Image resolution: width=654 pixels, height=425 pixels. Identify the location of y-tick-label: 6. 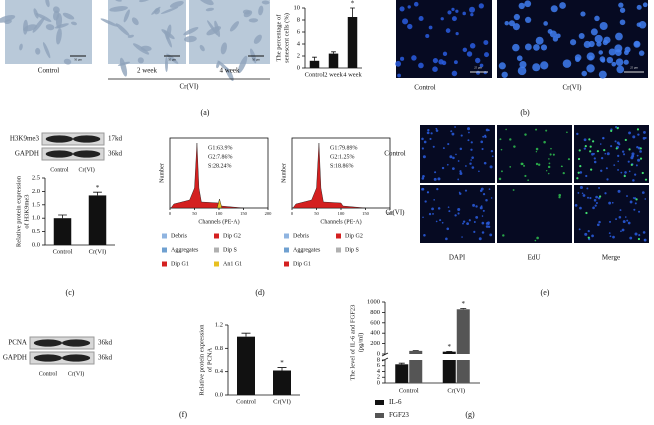
(379, 365).